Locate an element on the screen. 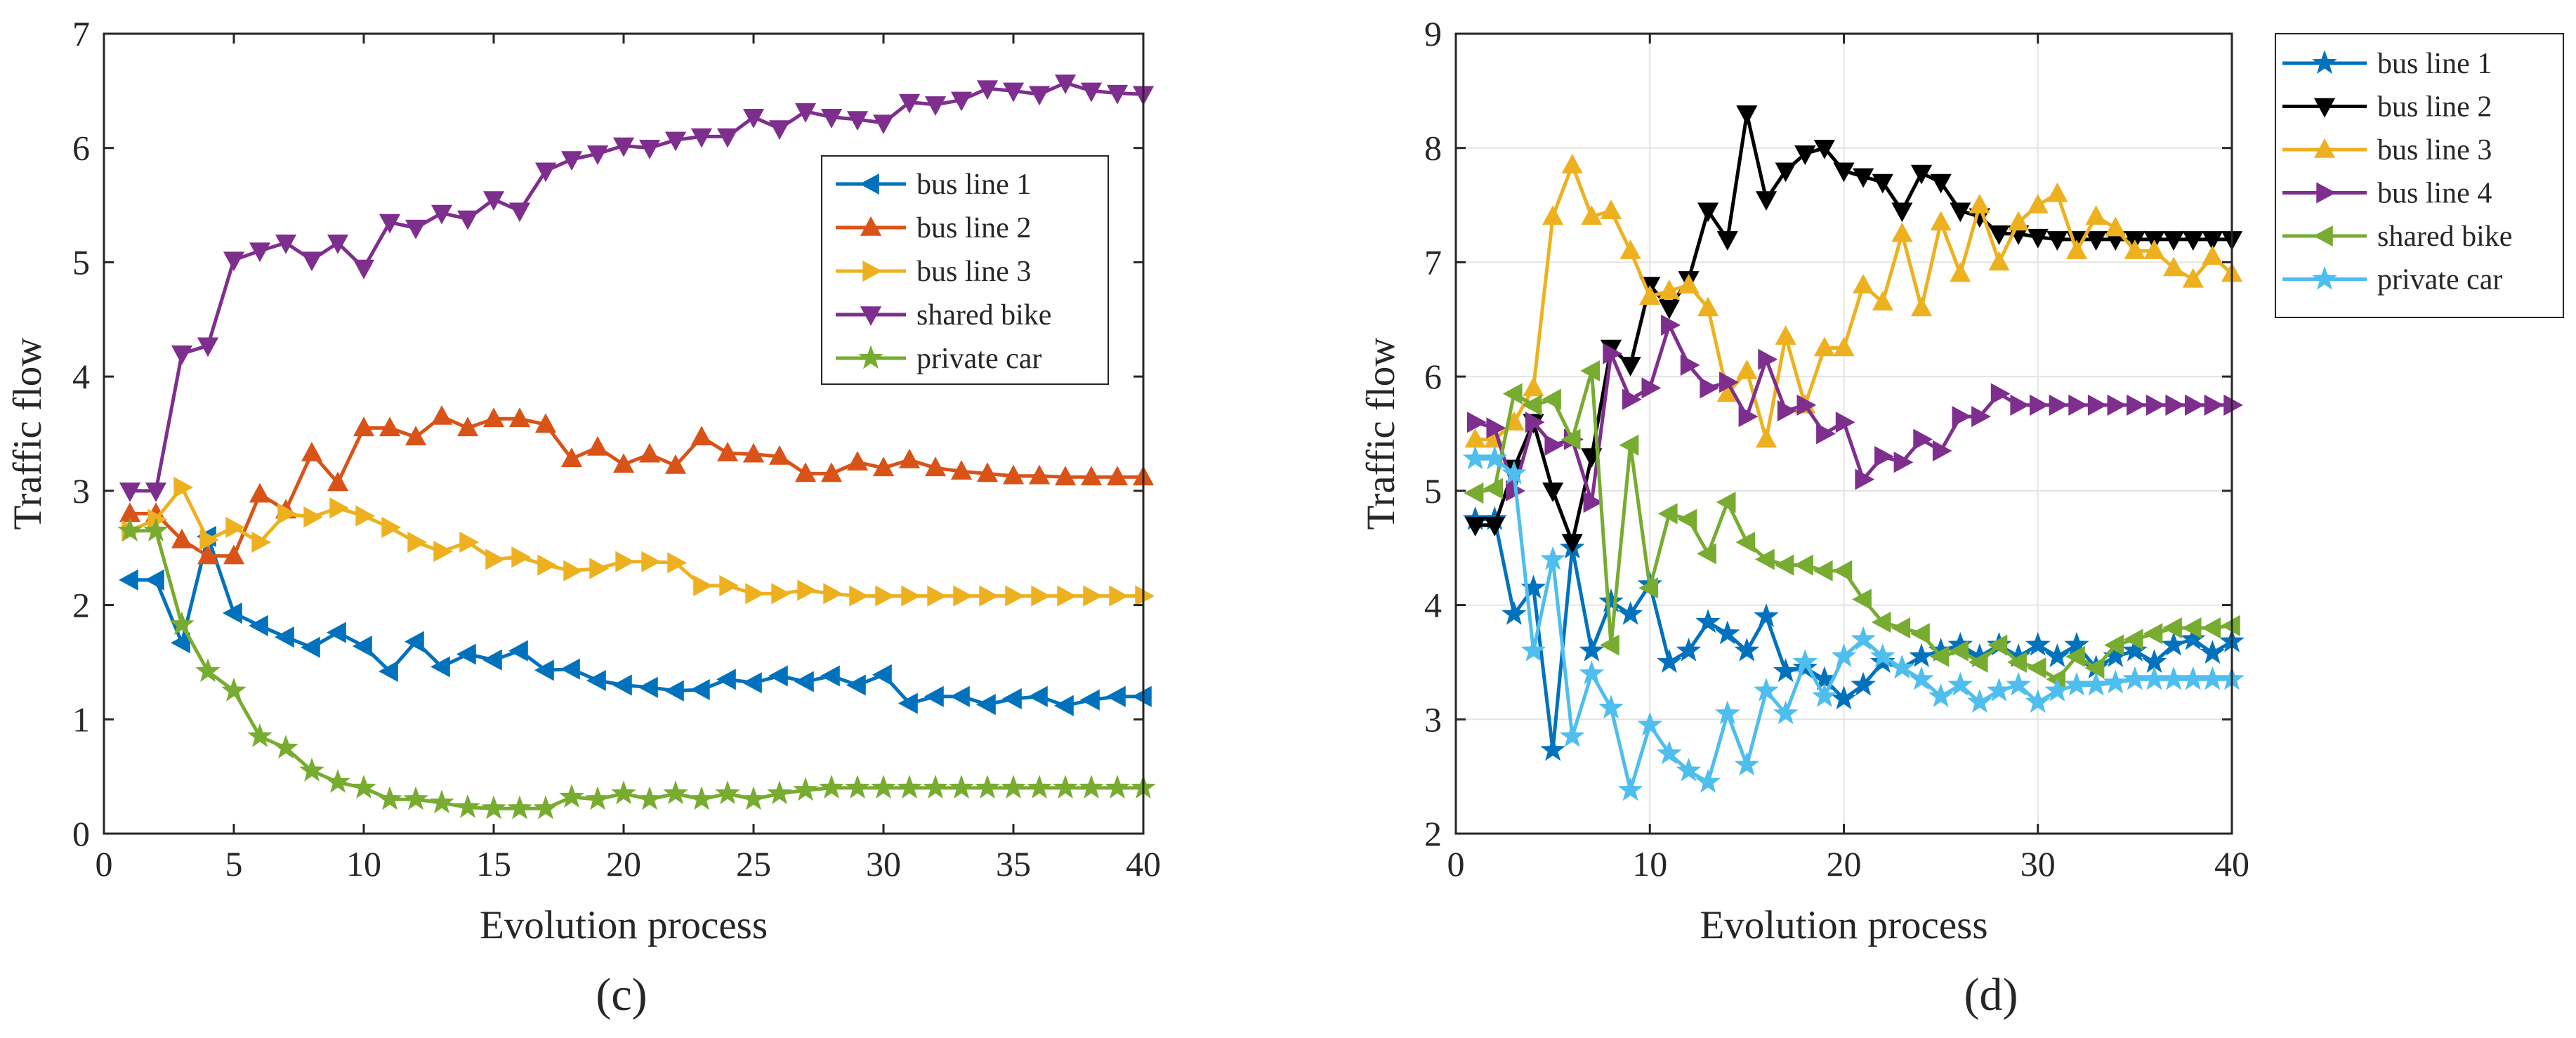 This screenshot has width=2576, height=1038. x-tick-label: 35 is located at coordinates (1013, 864).